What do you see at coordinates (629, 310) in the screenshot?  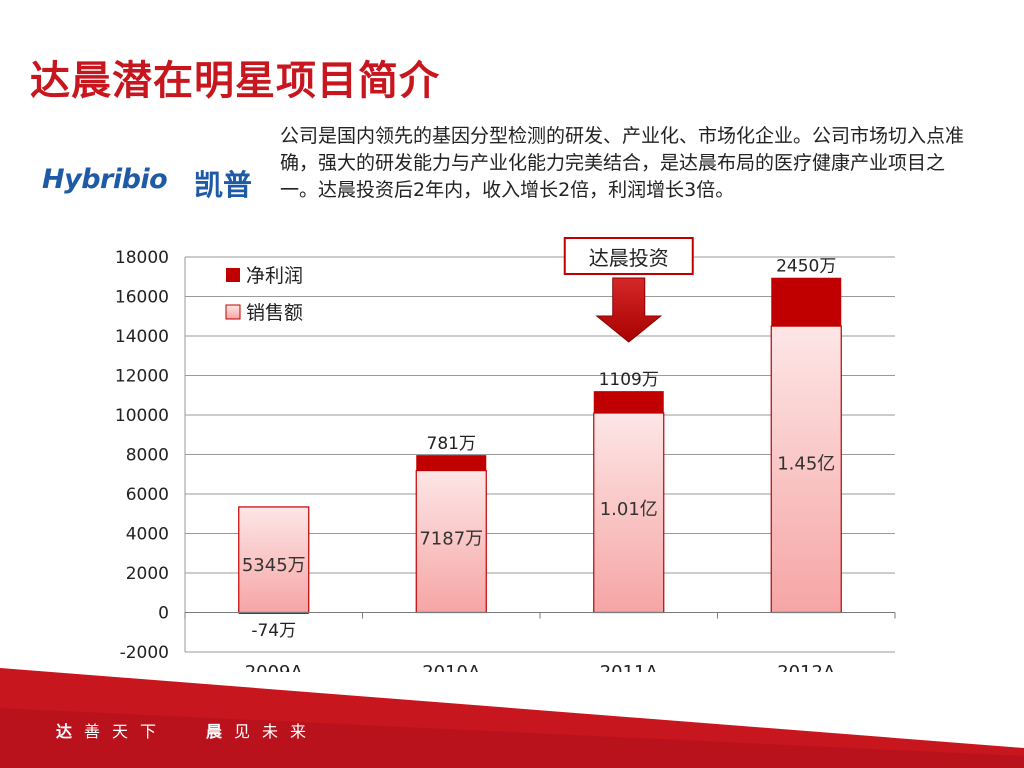 I see `annotation-arrow` at bounding box center [629, 310].